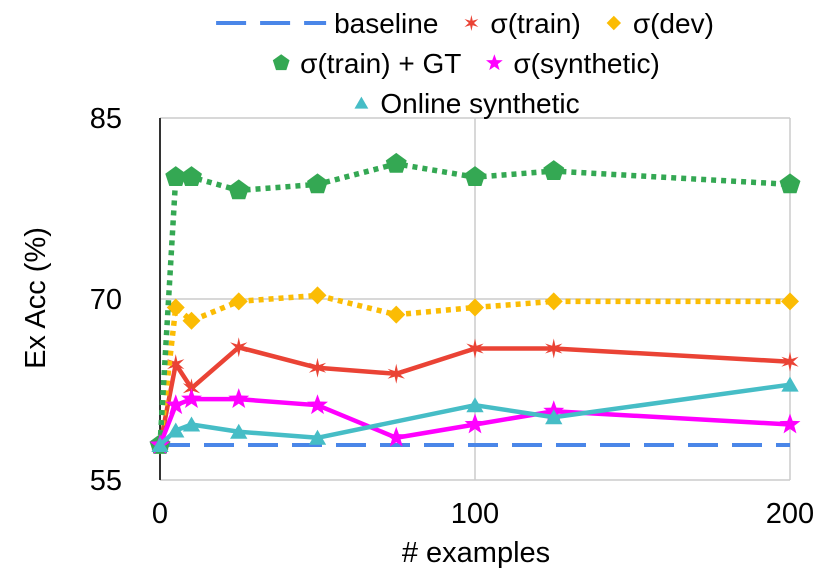  What do you see at coordinates (380, 63) in the screenshot?
I see `legend-label: σ(train) + GT` at bounding box center [380, 63].